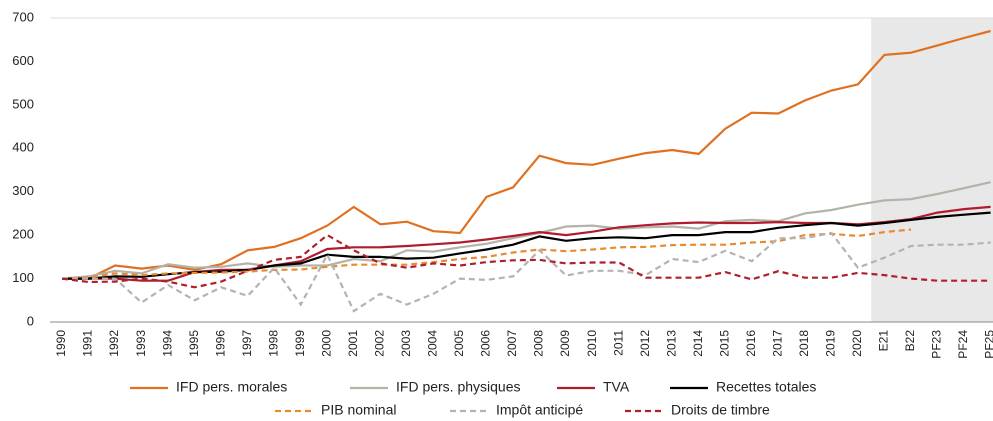  I want to click on x-tick-label: 2002, so click(380, 343).